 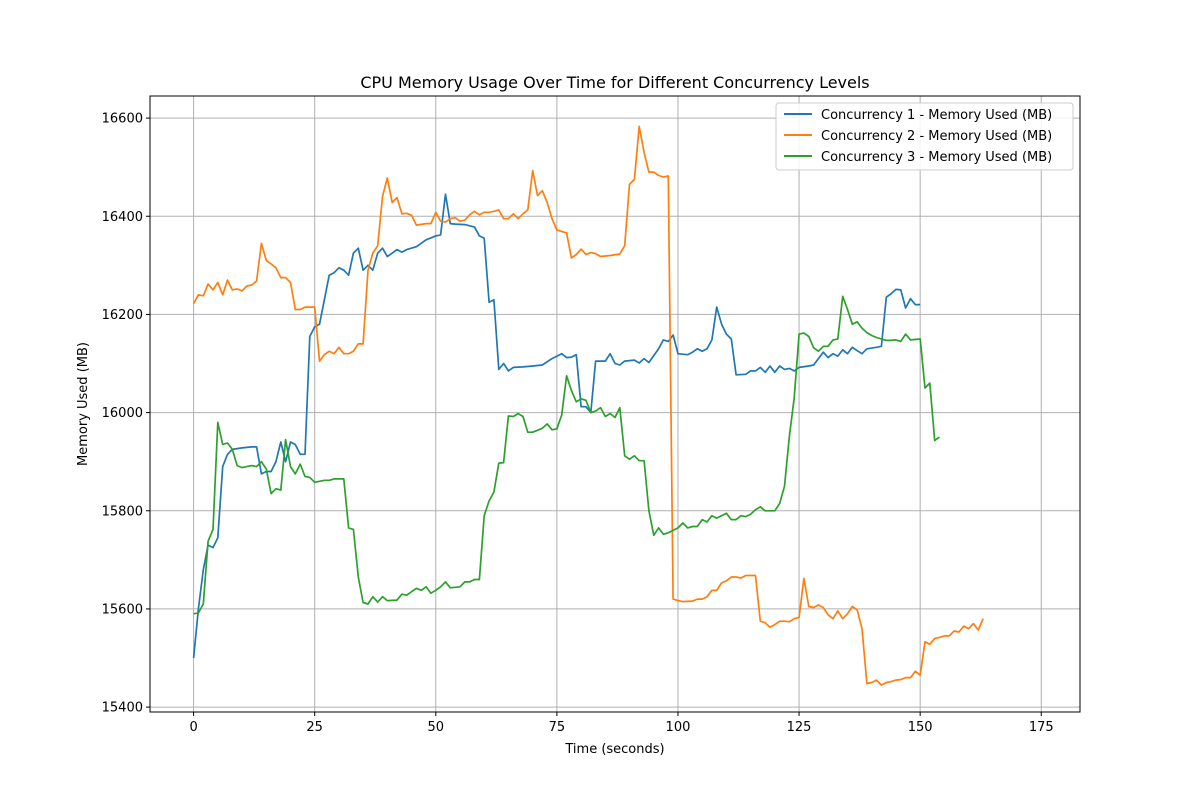 What do you see at coordinates (122, 708) in the screenshot?
I see `y-tick-label: 15400` at bounding box center [122, 708].